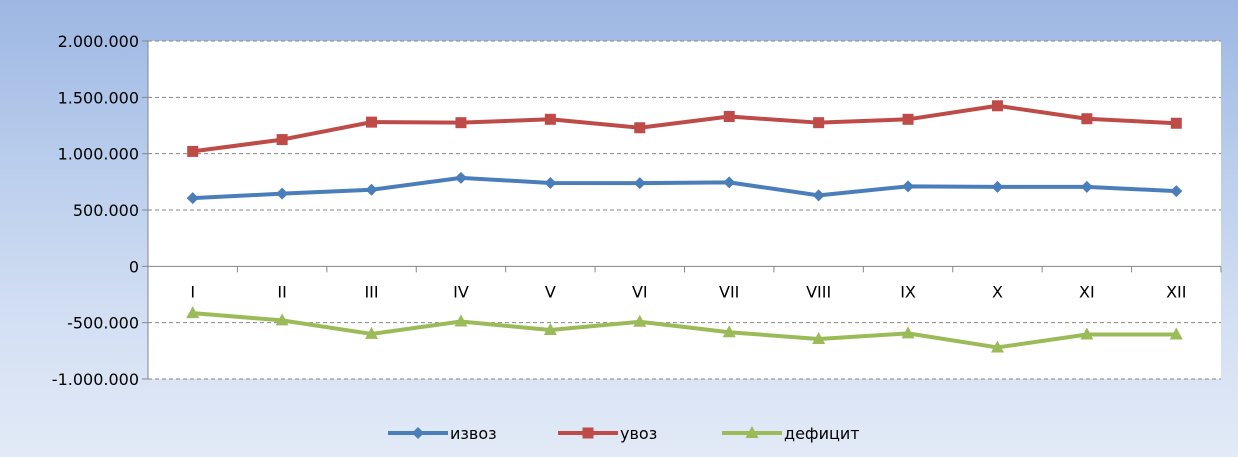 This screenshot has width=1238, height=457. I want to click on x-tick-label: X, so click(997, 291).